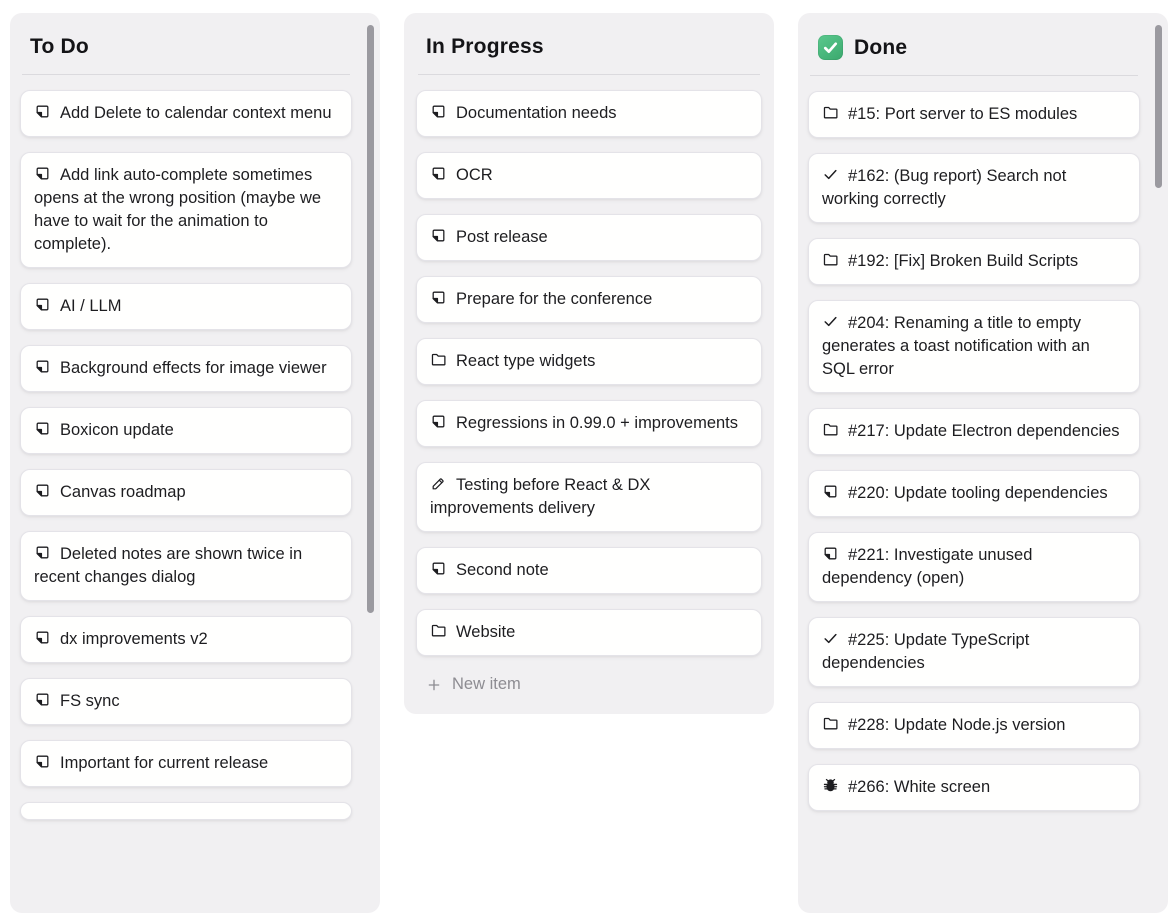 Image resolution: width=1174 pixels, height=913 pixels. What do you see at coordinates (134, 639) in the screenshot?
I see `card-title: dx improvements v2` at bounding box center [134, 639].